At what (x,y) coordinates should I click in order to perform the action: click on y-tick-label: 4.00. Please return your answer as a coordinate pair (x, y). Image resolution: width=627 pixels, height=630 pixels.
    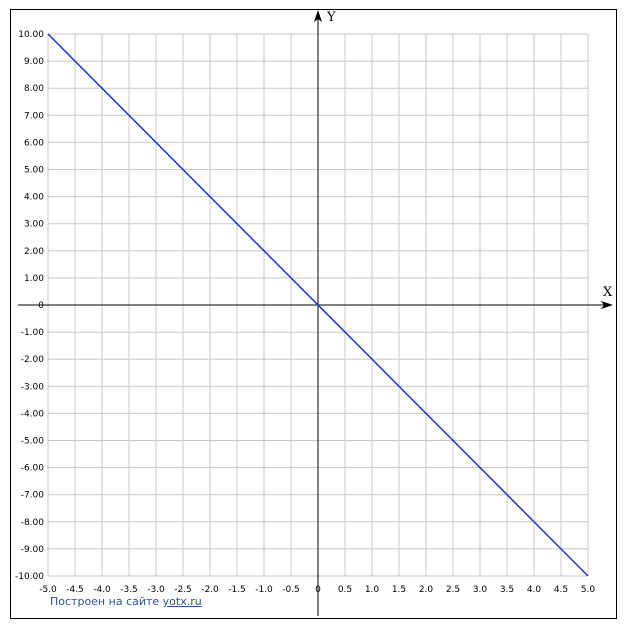
    Looking at the image, I should click on (34, 198).